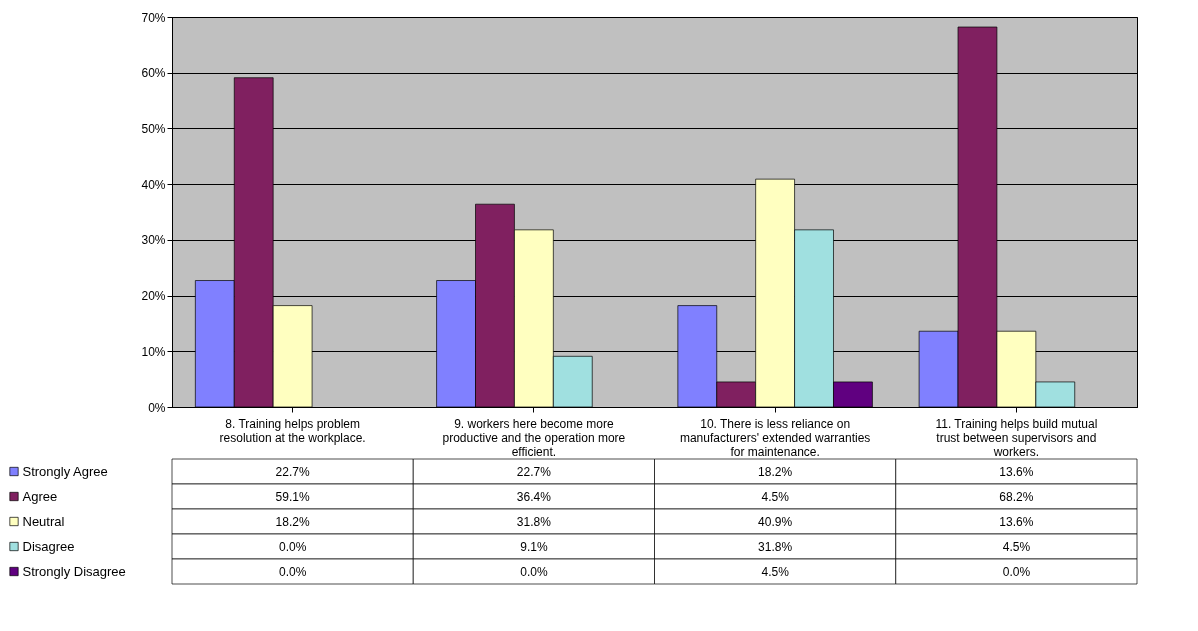  Describe the element at coordinates (153, 296) in the screenshot. I see `y-tick-label: 20%` at that location.